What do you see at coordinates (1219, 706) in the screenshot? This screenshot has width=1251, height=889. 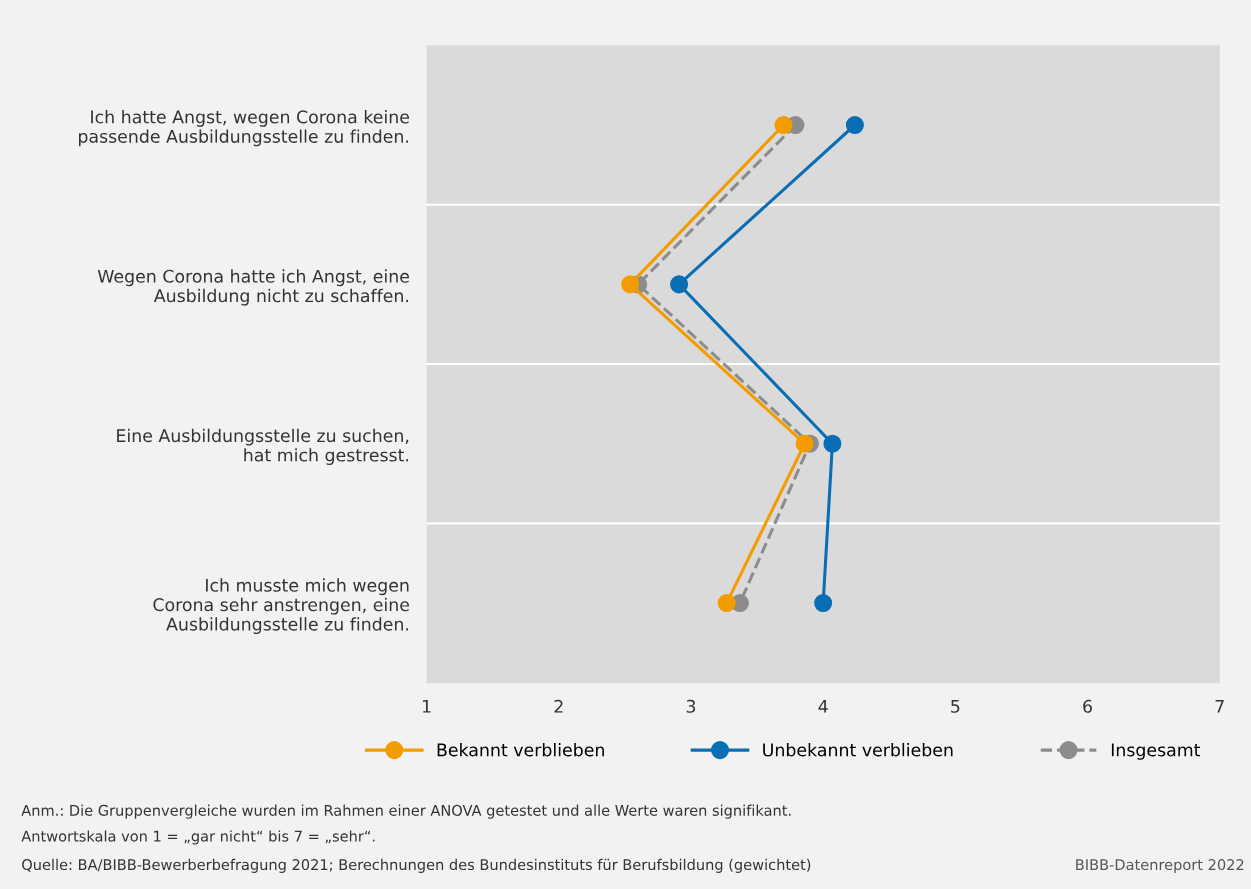 I see `x-tick-label: 7` at bounding box center [1219, 706].